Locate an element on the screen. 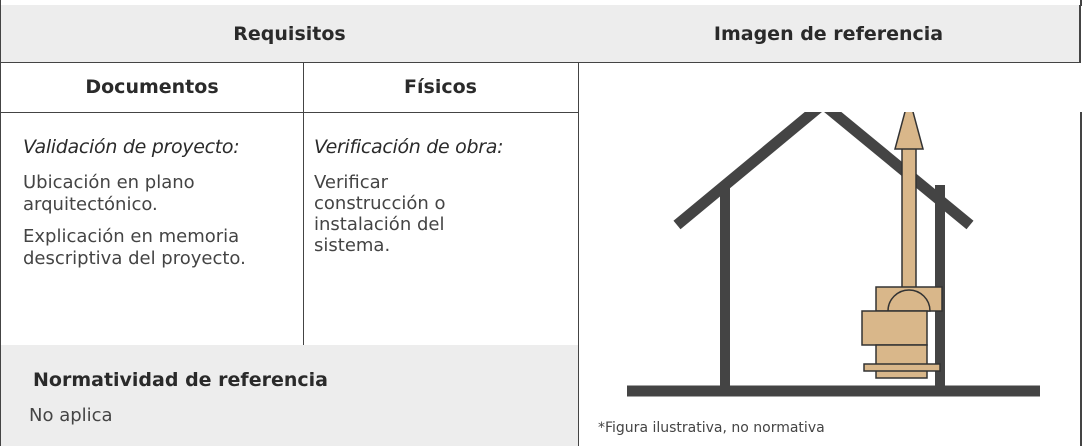 Image resolution: width=1082 pixels, height=446 pixels. normatividad-cell: Normatividad de referencia No aplica is located at coordinates (289, 395).